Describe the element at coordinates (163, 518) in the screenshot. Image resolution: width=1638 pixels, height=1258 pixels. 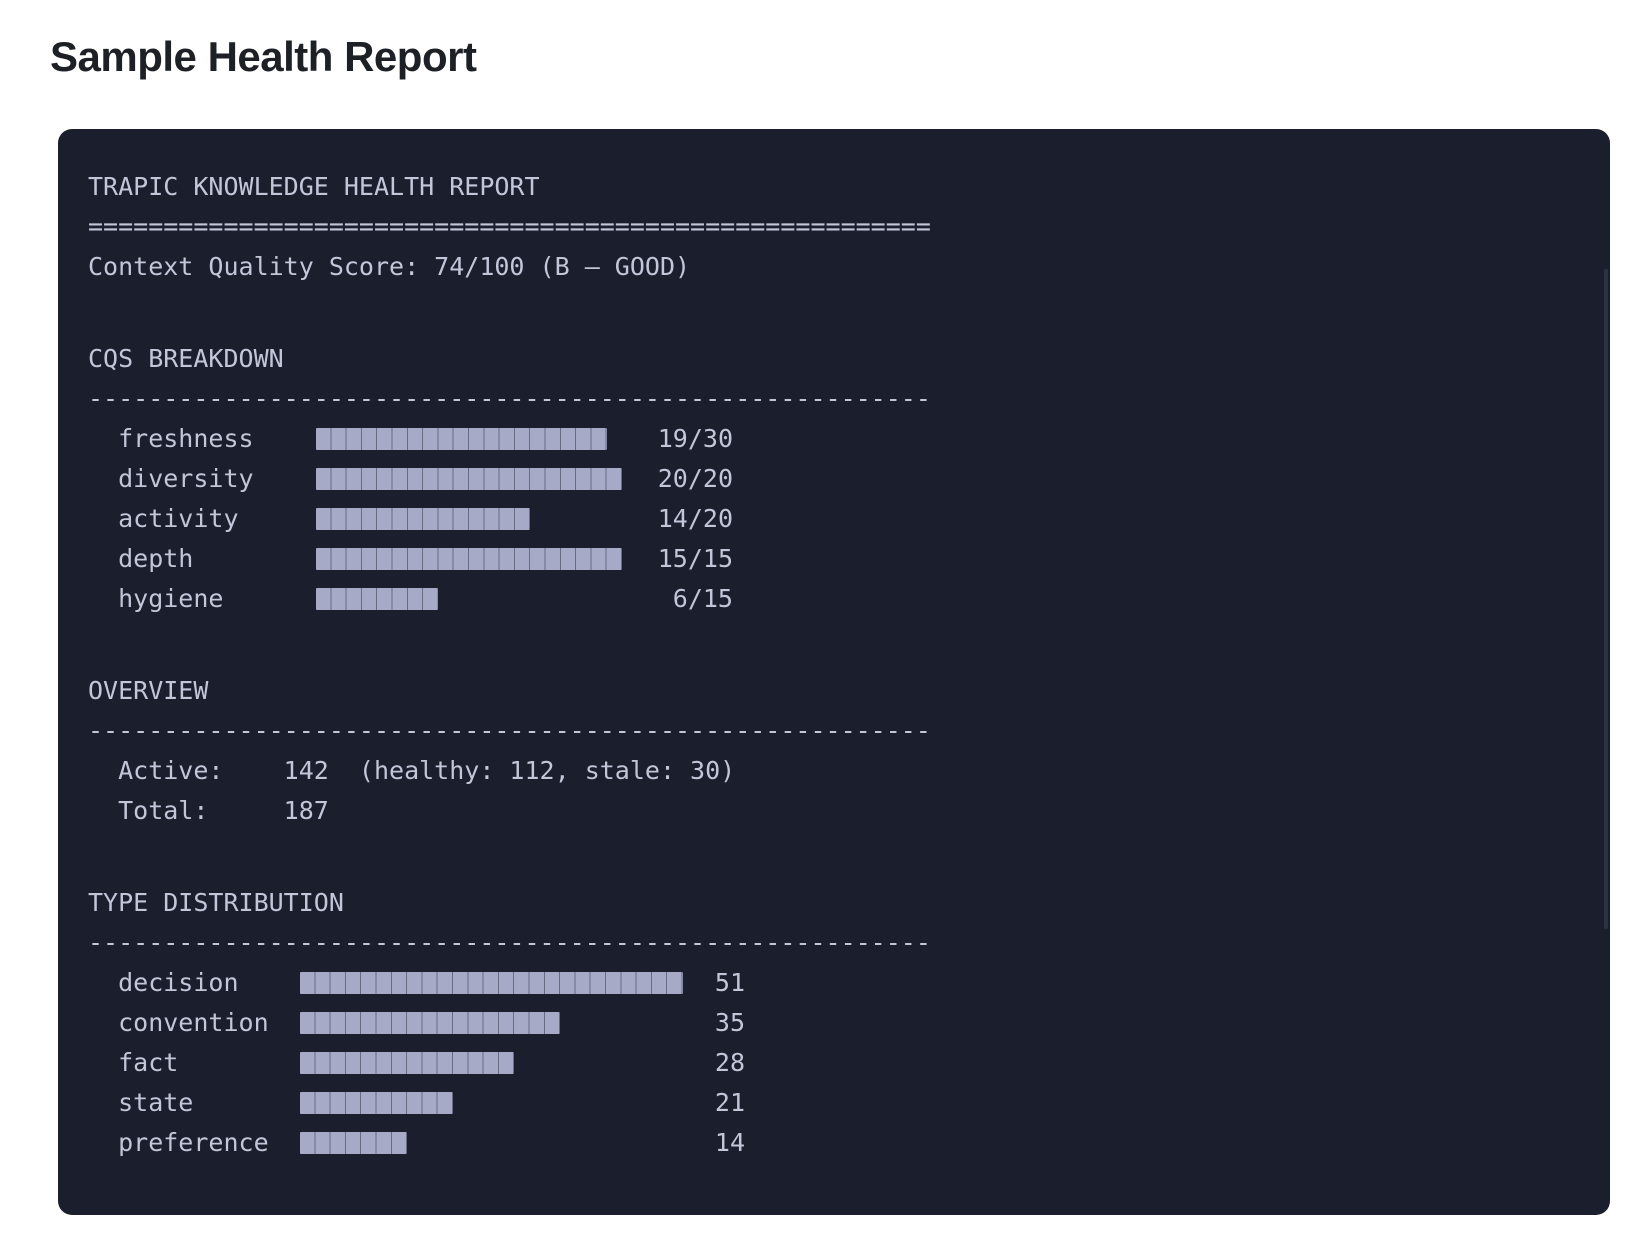
I see `bar-label: activity` at that location.